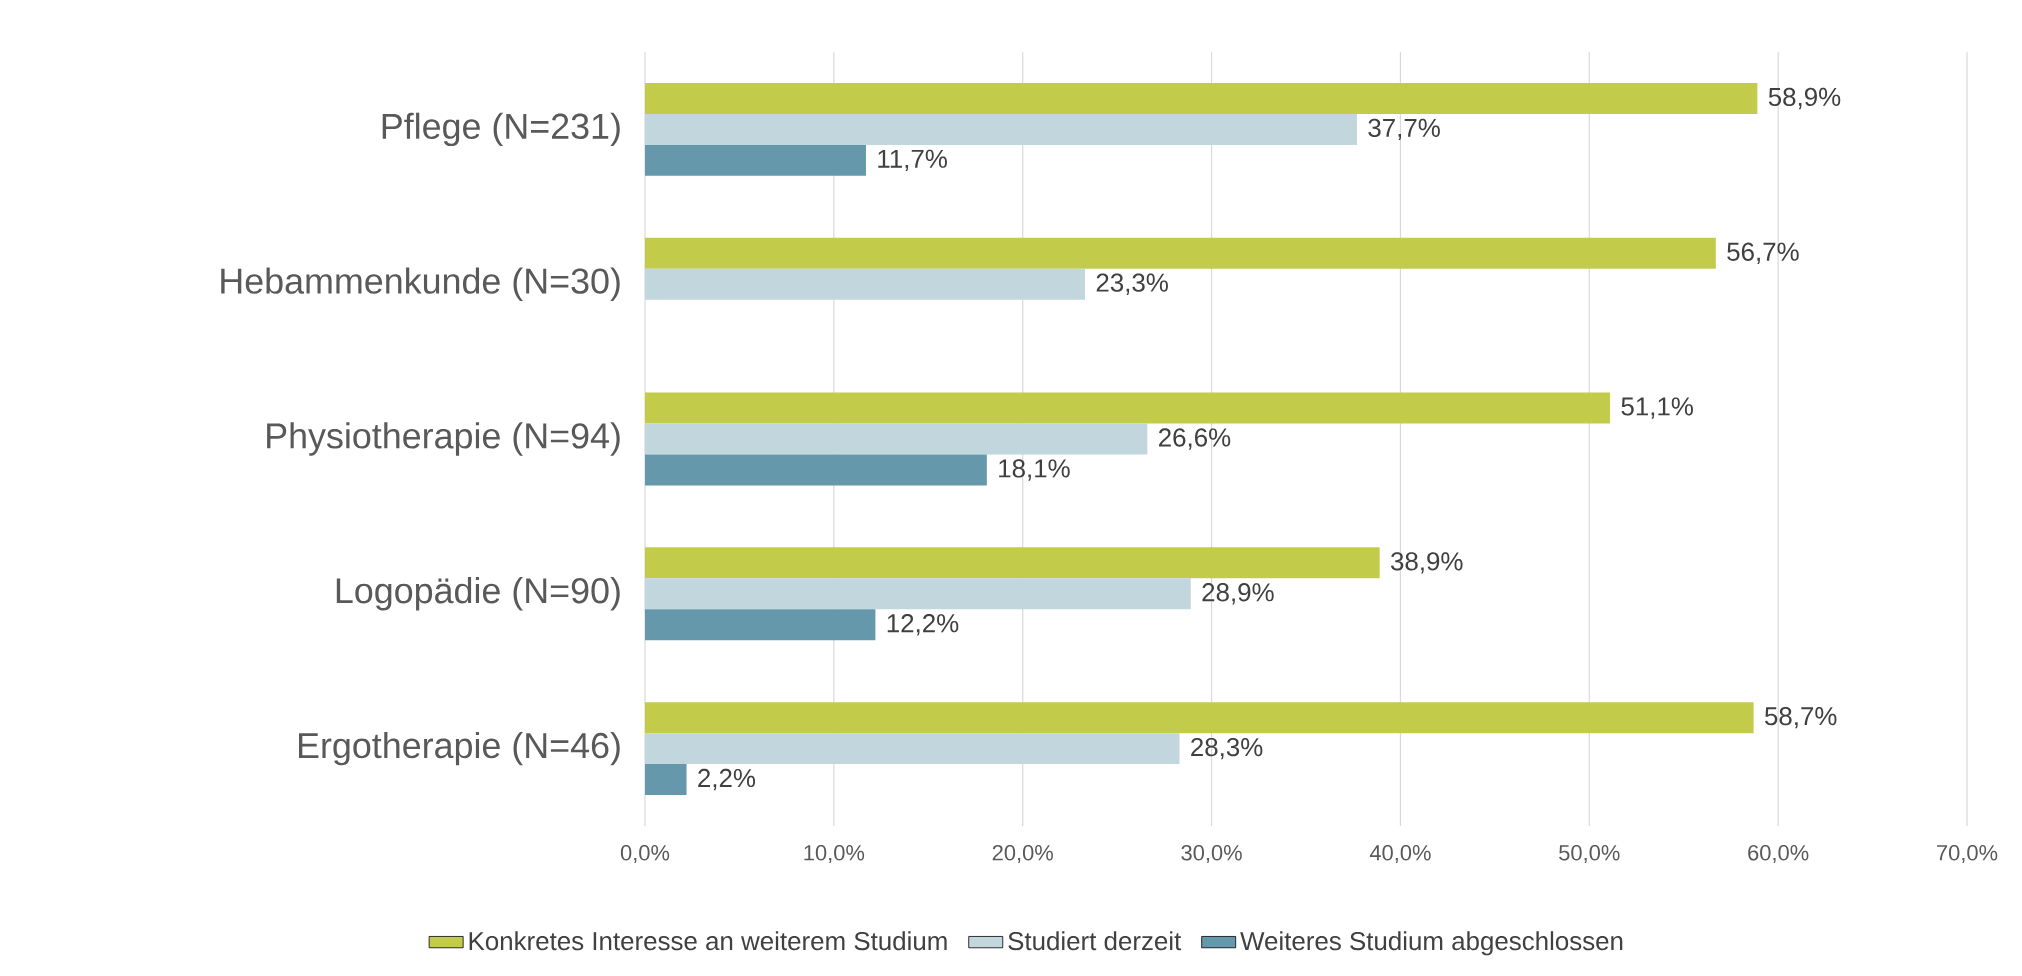  Describe the element at coordinates (645, 854) in the screenshot. I see `x-tick-label: 0,0%` at that location.